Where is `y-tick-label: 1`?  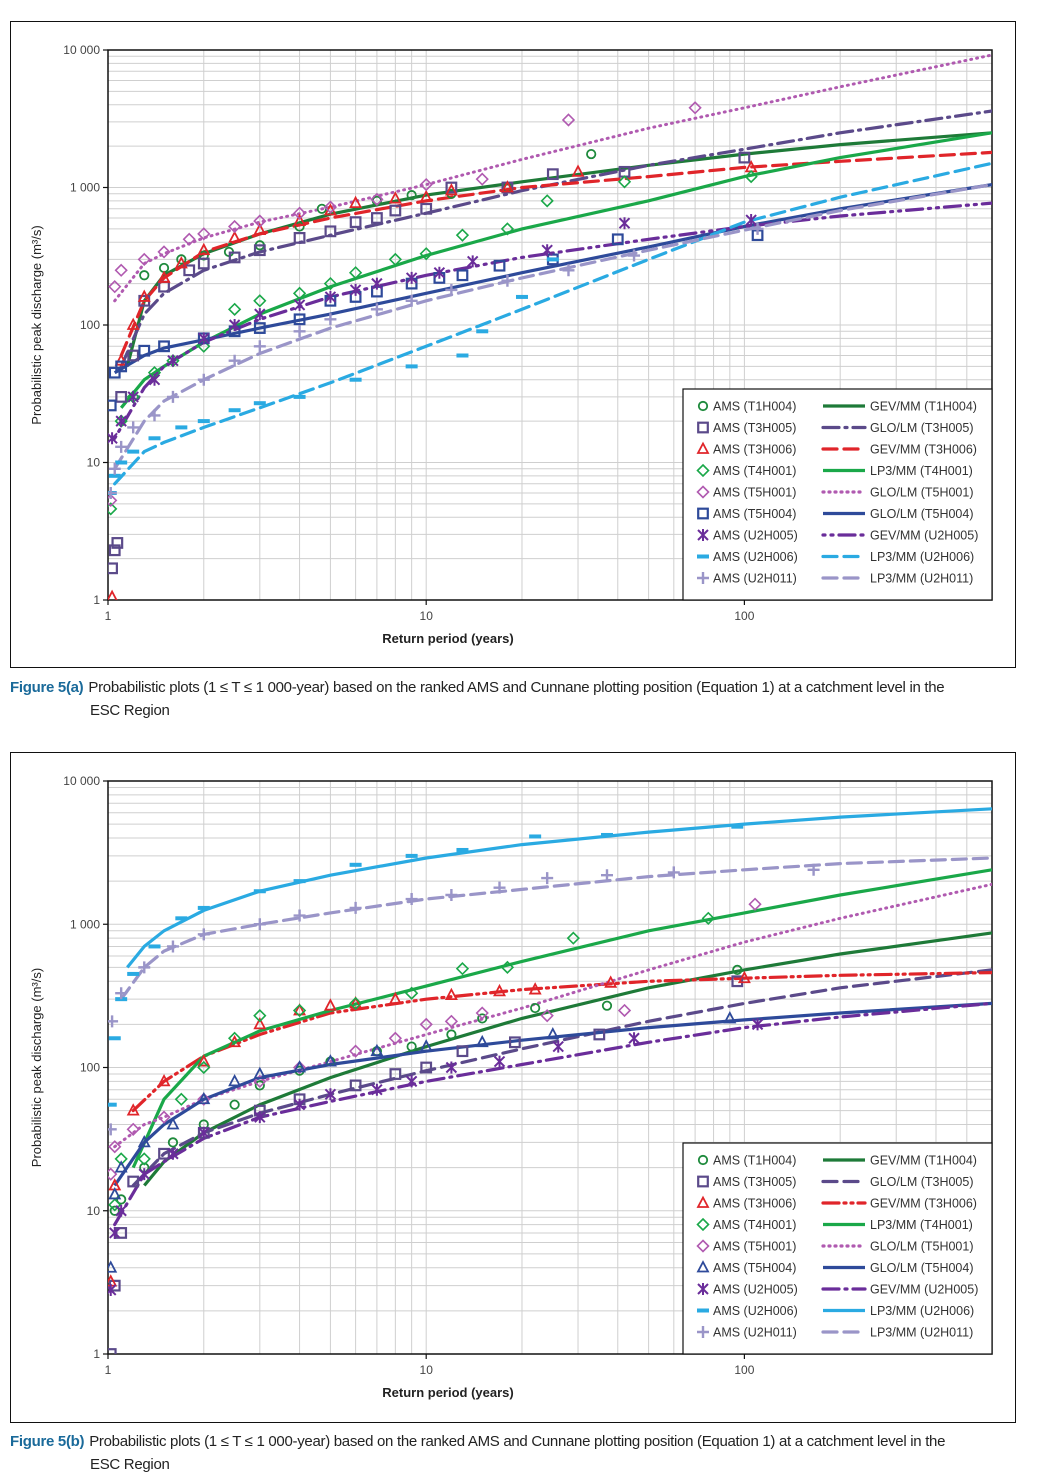
y-tick-label: 1 is located at coordinates (96, 600).